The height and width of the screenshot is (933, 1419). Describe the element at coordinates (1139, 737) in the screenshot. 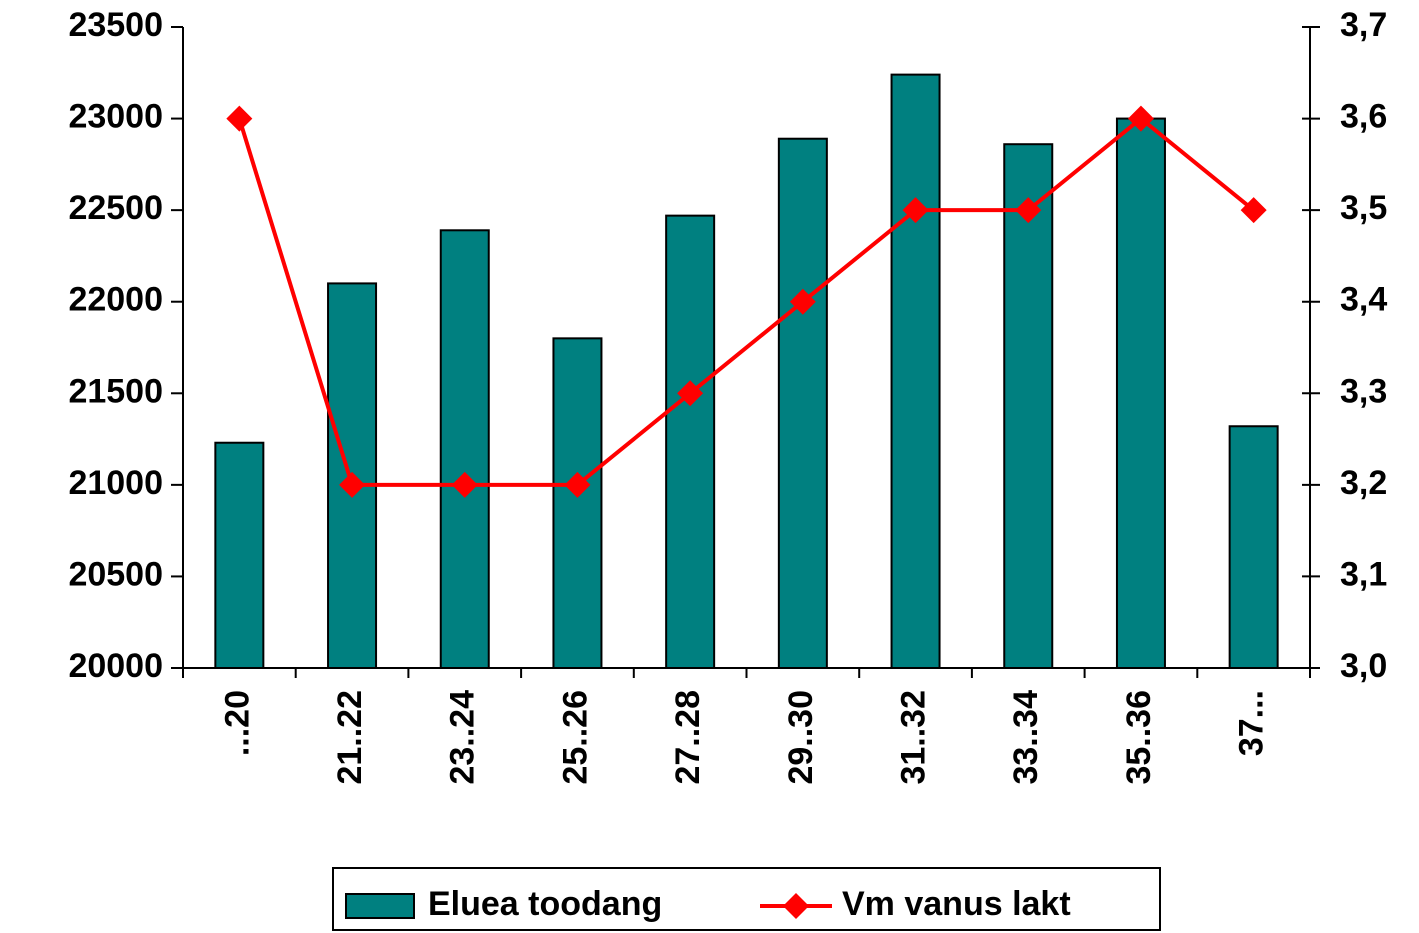

I see `x-tick-label: 35..36` at that location.